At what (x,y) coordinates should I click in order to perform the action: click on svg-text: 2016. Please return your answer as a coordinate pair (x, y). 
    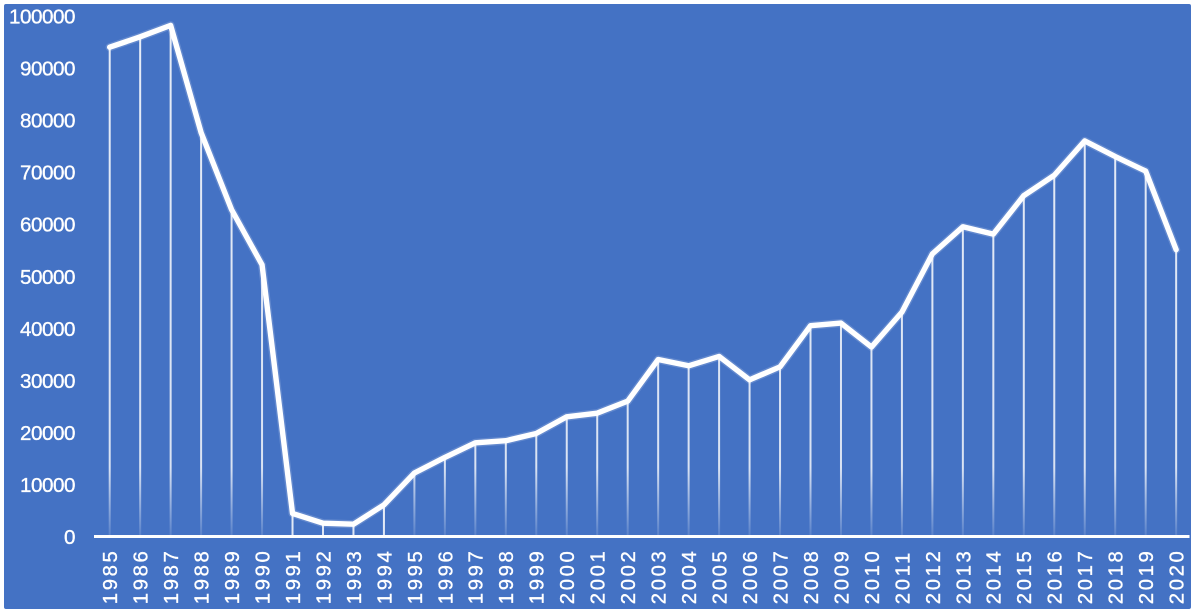
    Looking at the image, I should click on (1056, 577).